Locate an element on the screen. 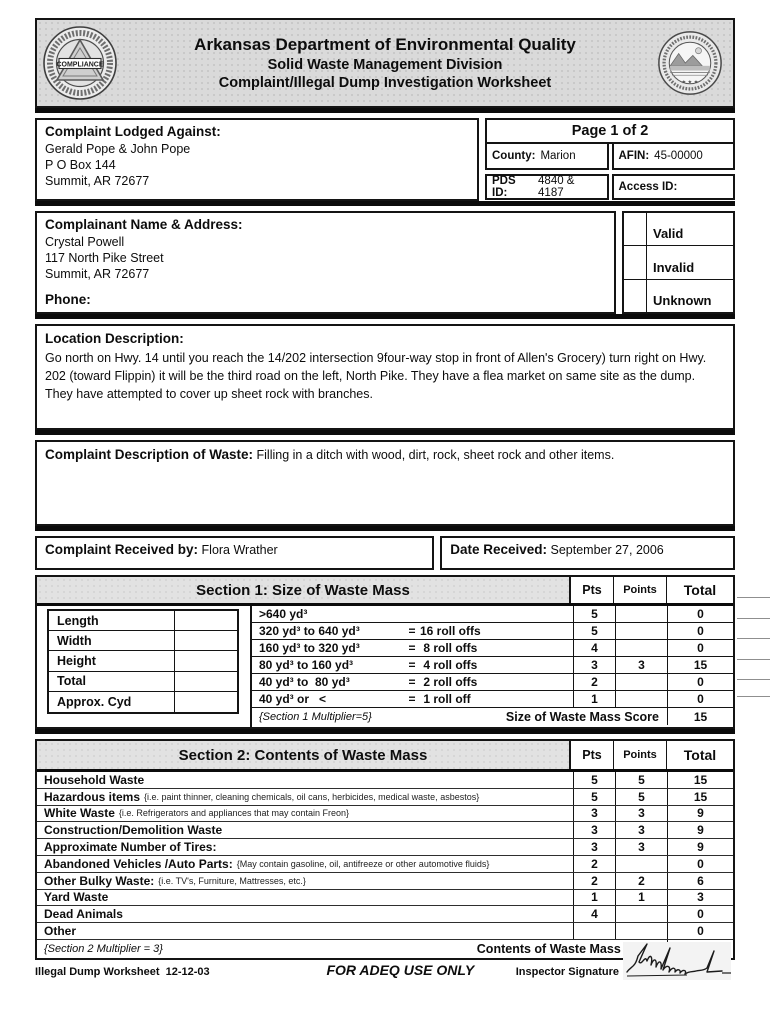  county-field: County: Marion is located at coordinates (547, 157).